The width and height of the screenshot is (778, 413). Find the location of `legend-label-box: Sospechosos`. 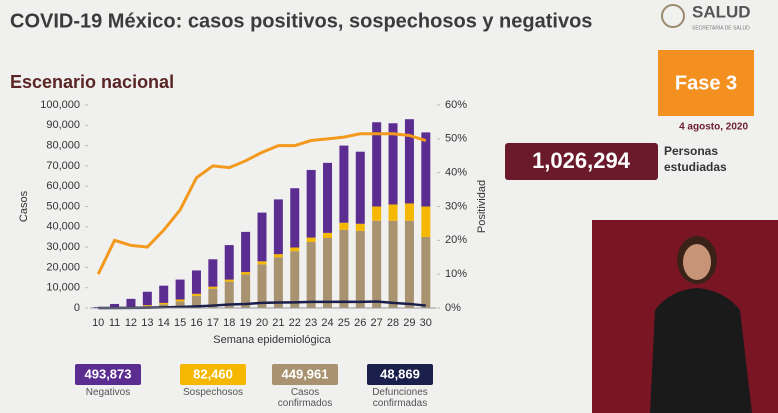

legend-label-box: Sospechosos is located at coordinates (213, 392).